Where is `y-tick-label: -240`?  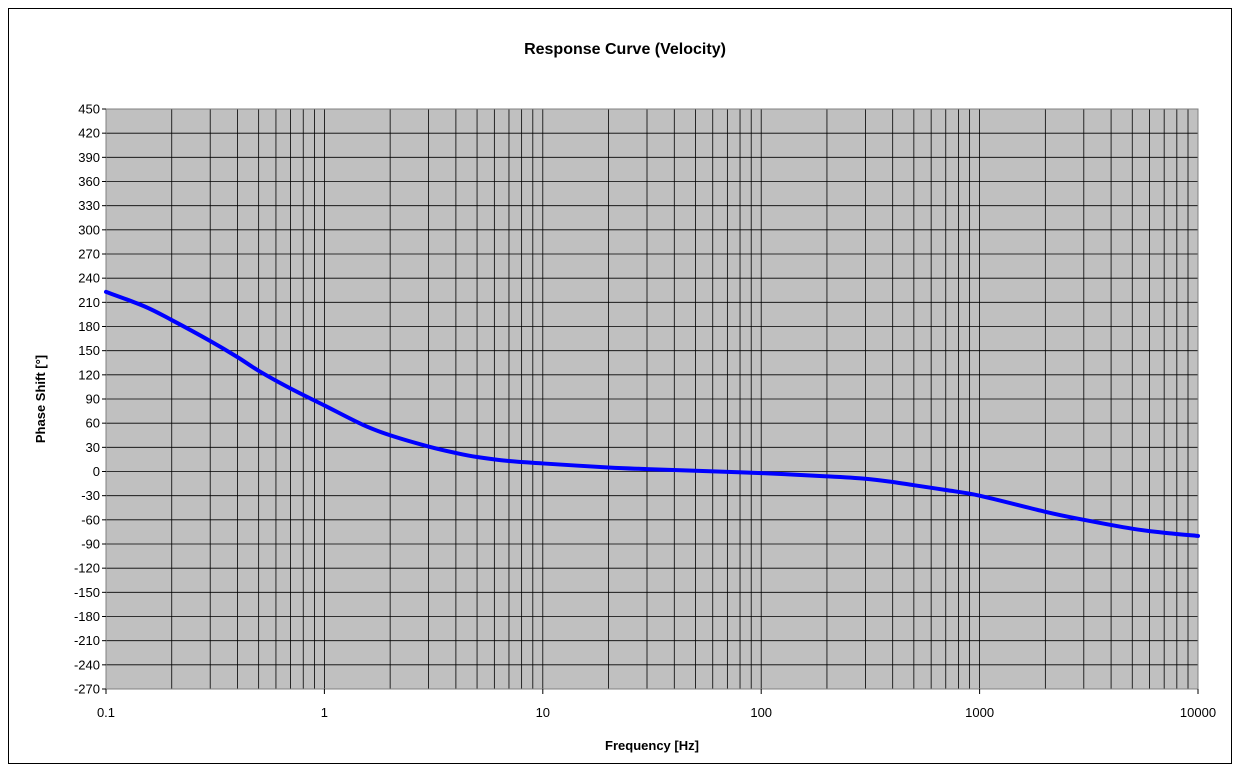
y-tick-label: -240 is located at coordinates (87, 664).